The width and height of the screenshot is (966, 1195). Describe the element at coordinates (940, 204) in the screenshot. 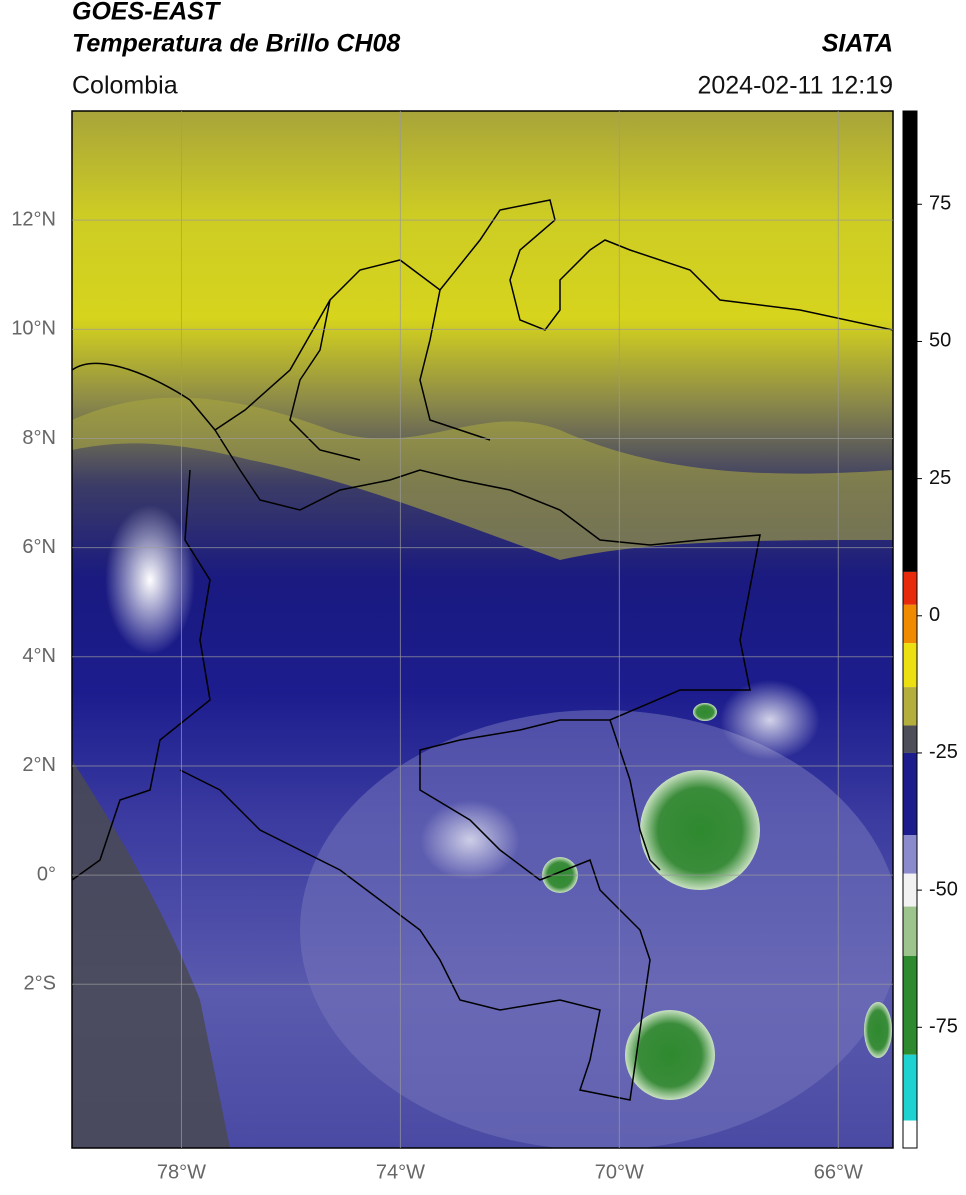

I see `colorbar-tick-label: 75` at that location.